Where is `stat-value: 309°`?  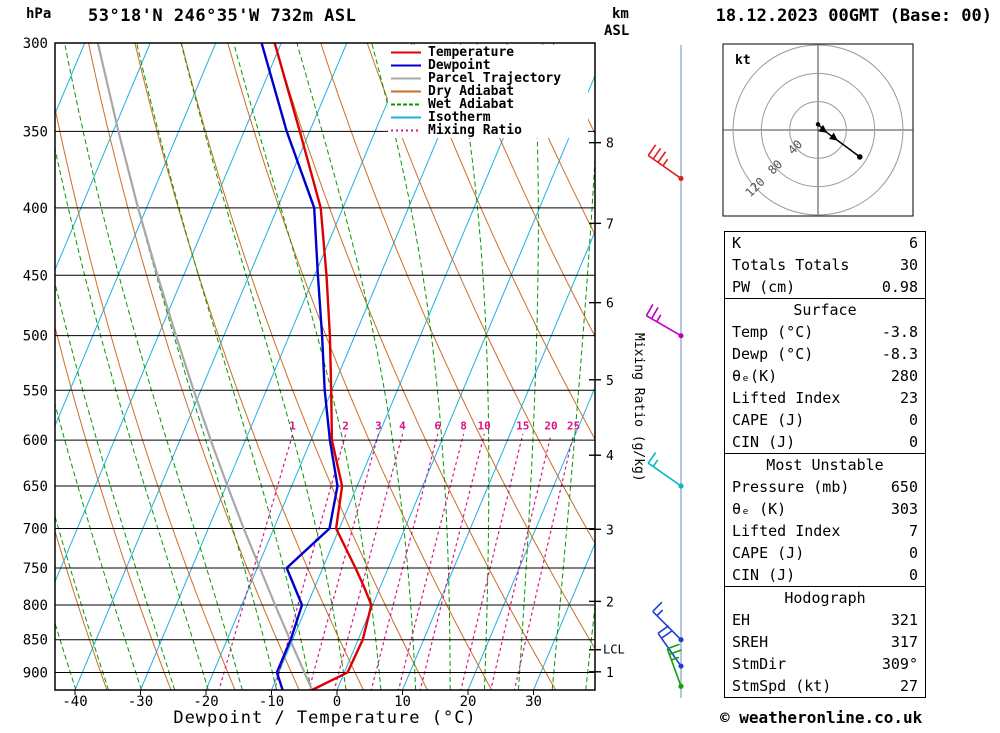
stat-value: 309° is located at coordinates (899, 664).